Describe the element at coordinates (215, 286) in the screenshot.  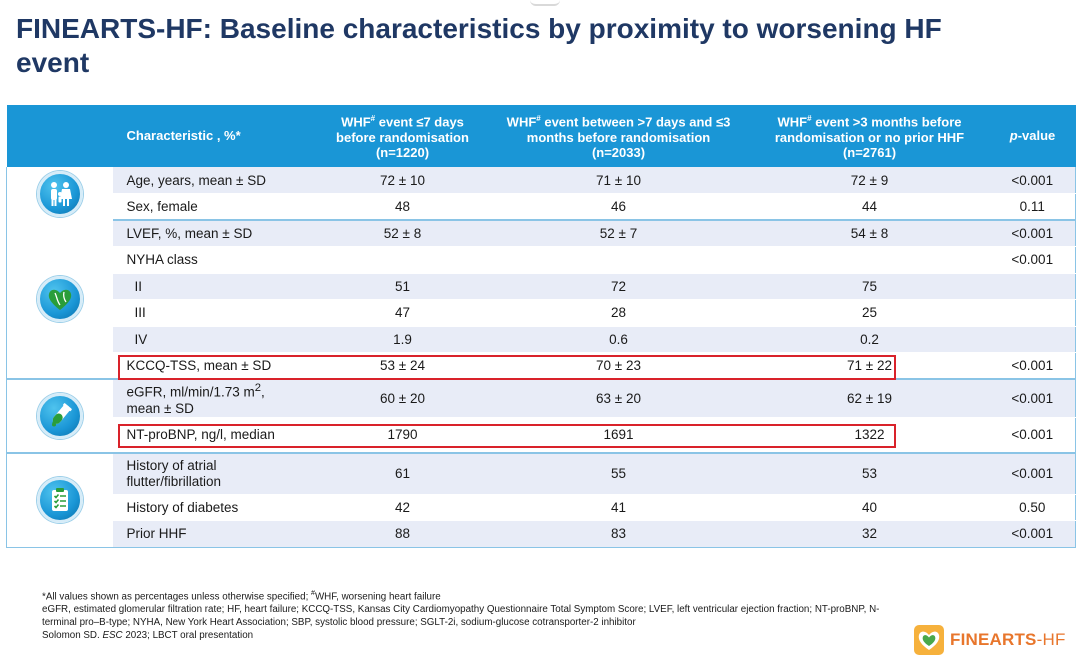
I see `row-label: II` at that location.